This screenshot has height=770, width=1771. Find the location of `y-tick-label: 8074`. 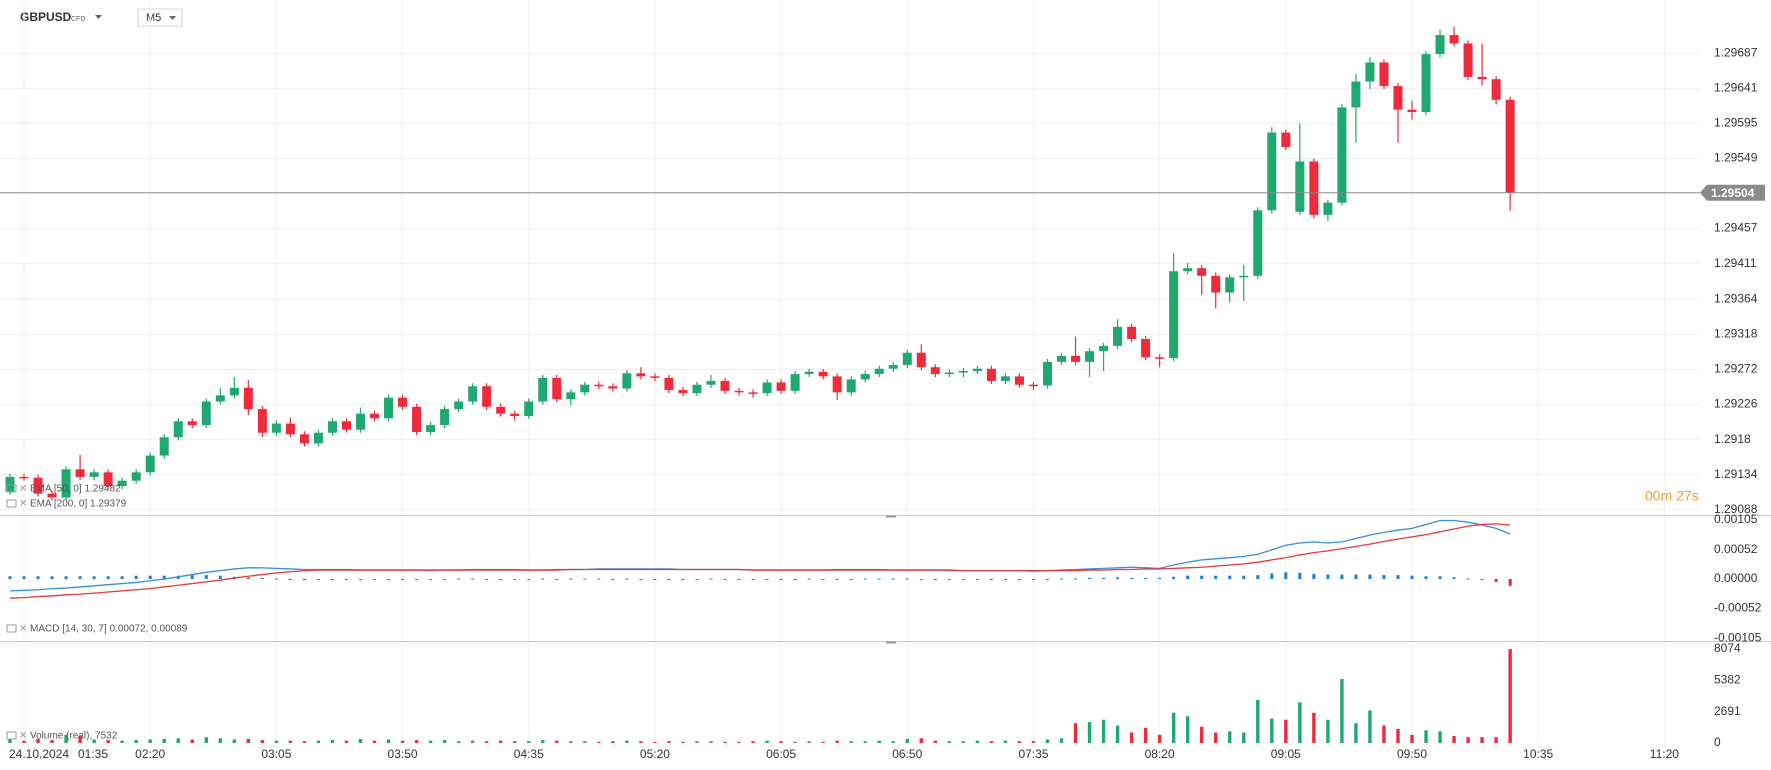

y-tick-label: 8074 is located at coordinates (1727, 648).